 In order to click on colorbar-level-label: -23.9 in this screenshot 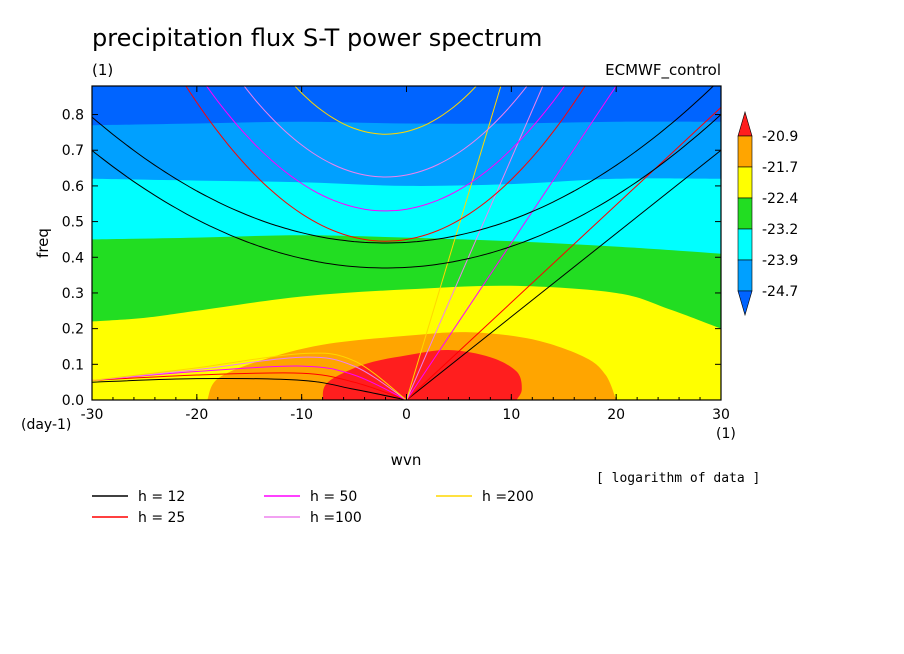, I will do `click(780, 261)`.